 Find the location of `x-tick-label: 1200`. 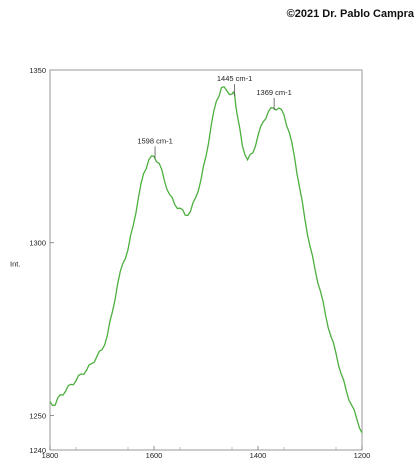

x-tick-label: 1200 is located at coordinates (362, 455).